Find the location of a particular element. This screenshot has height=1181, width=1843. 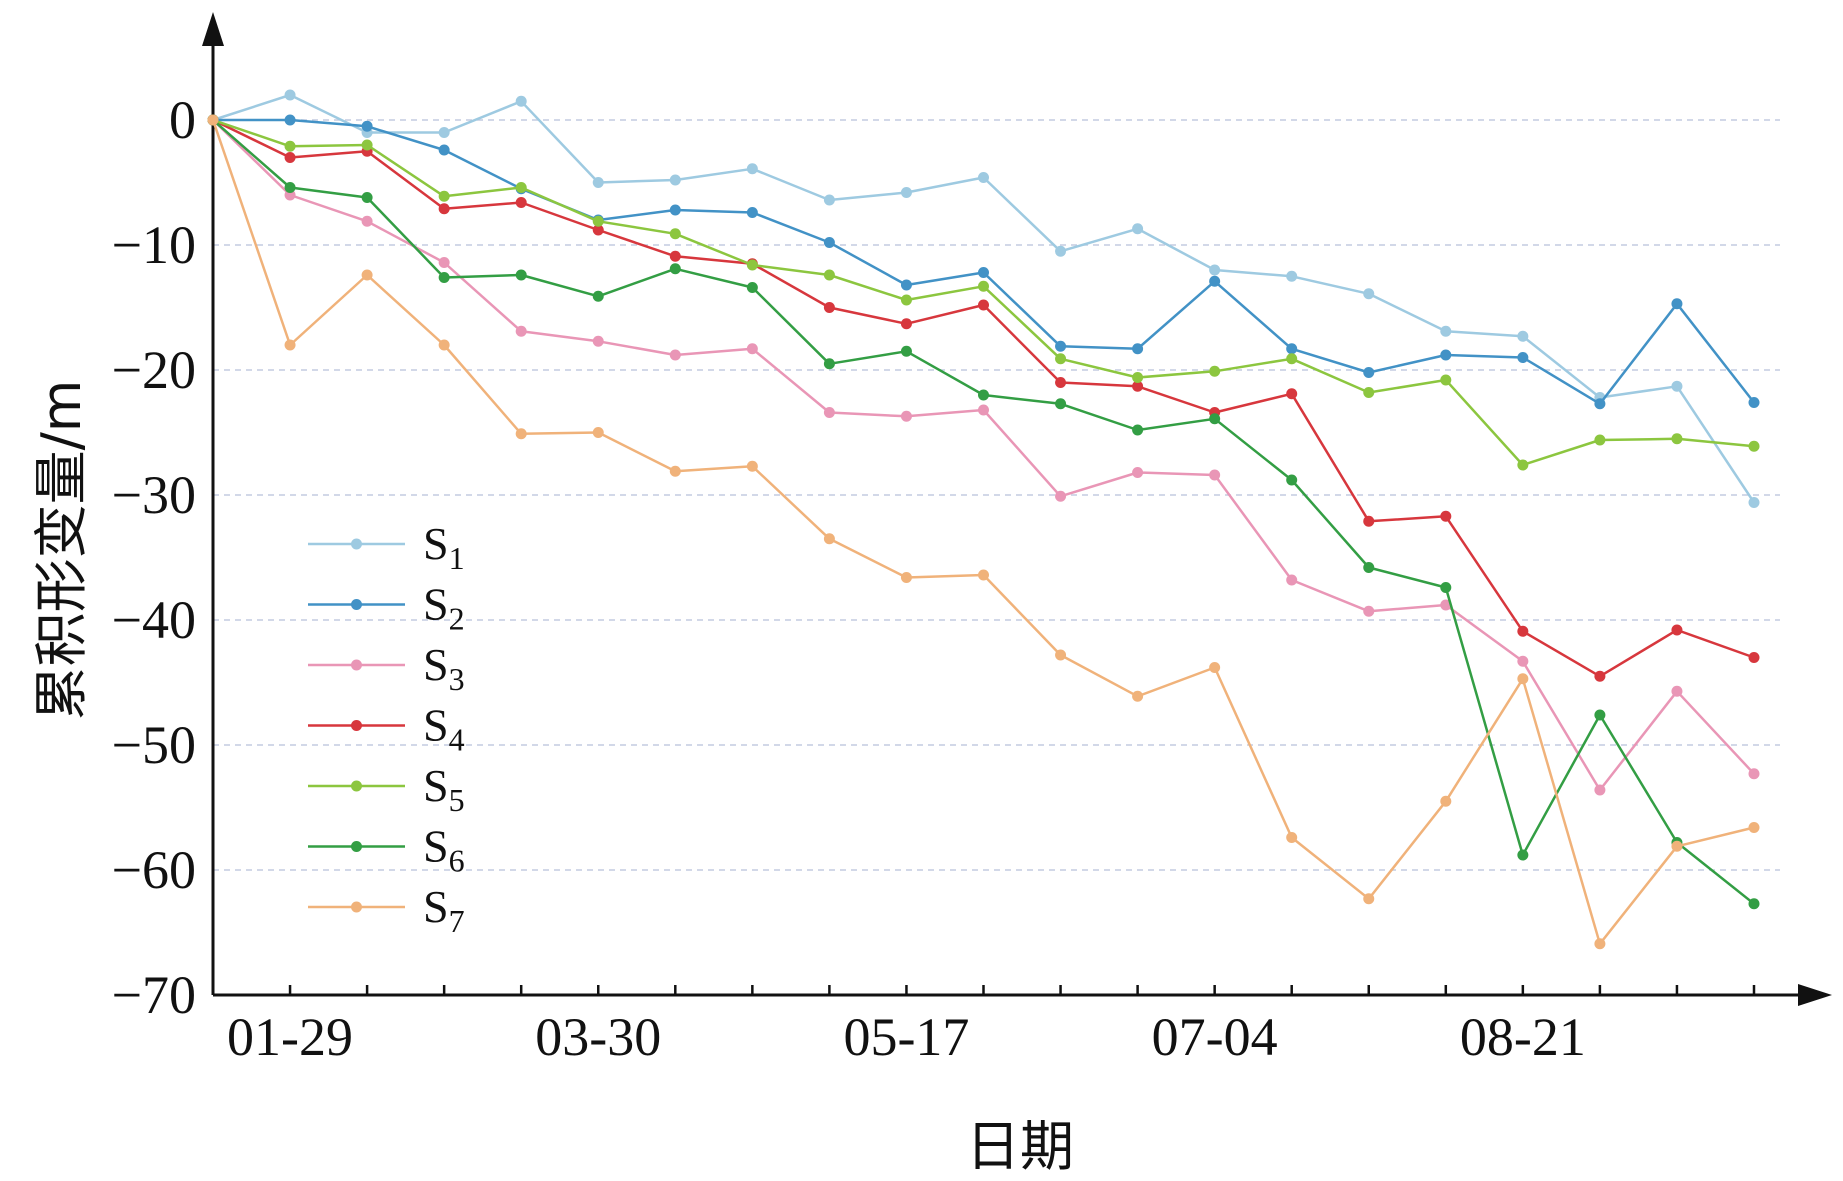

y-axis-ticks: 0 −10 −20 −30 −40 −50 −60 −70 is located at coordinates (154, 557).